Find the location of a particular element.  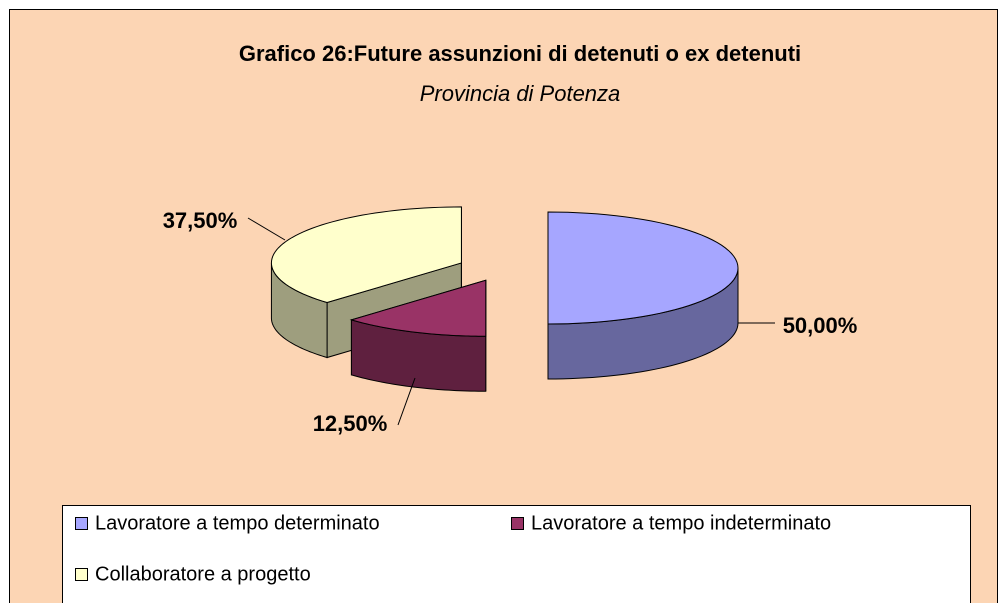

chart-subtitle: Provincia di Potenza is located at coordinates (520, 93).